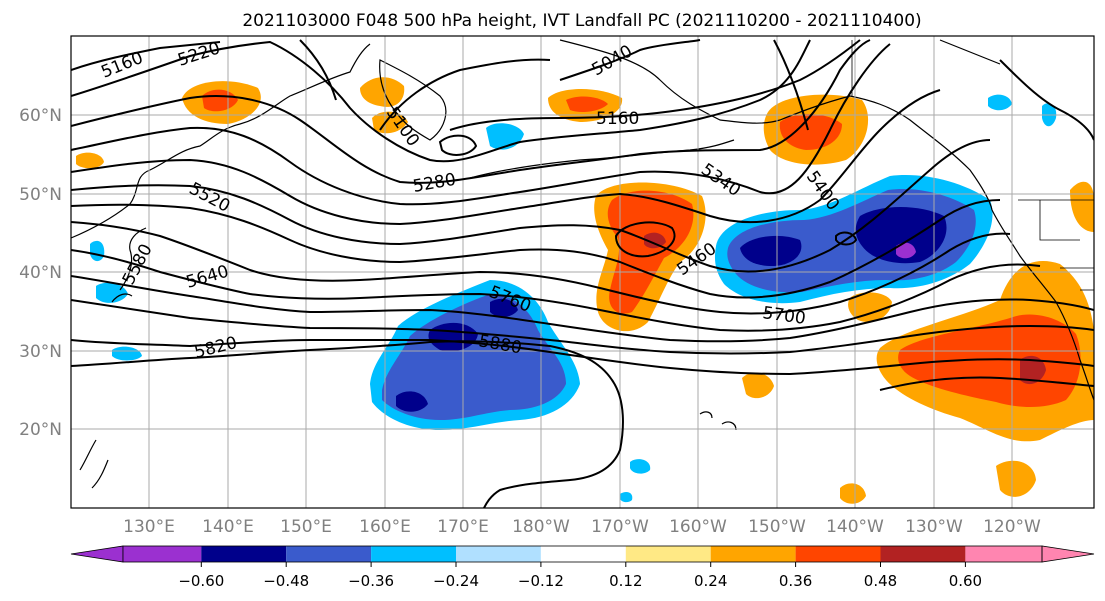 This screenshot has height=601, width=1105. Describe the element at coordinates (986, 383) in the screenshot. I see `contour-5880-east` at that location.